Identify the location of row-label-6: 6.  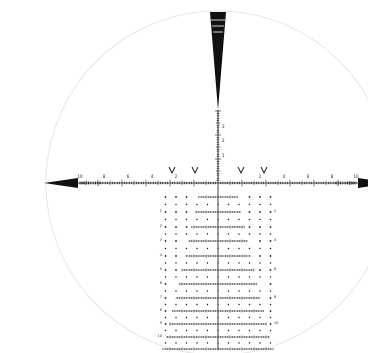
(161, 283).